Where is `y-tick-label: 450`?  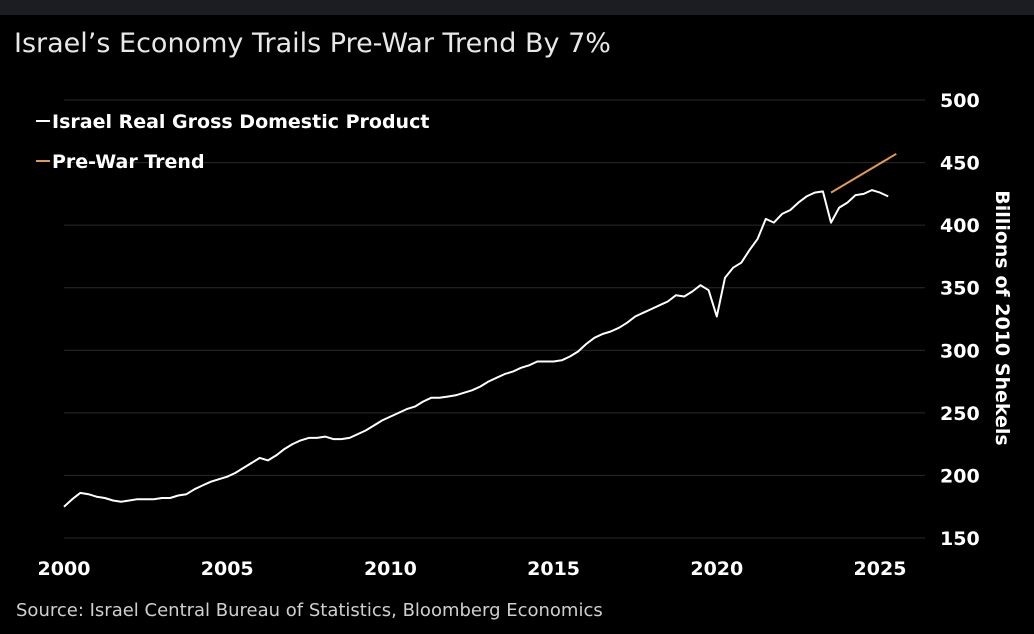 y-tick-label: 450 is located at coordinates (960, 164).